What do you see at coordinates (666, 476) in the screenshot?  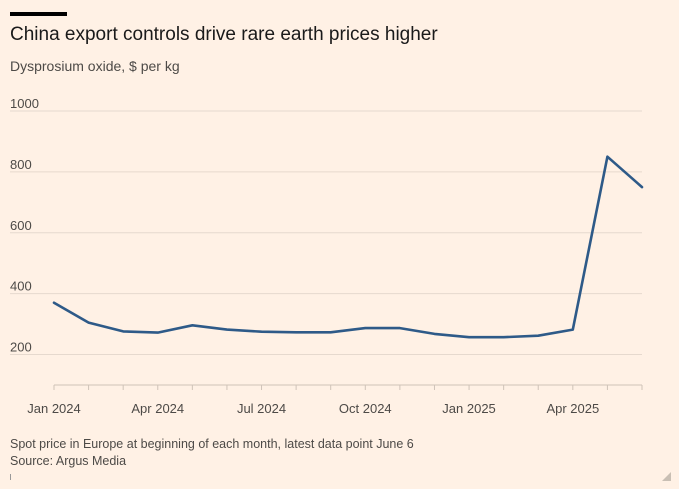 I see `resize-corner-icon` at bounding box center [666, 476].